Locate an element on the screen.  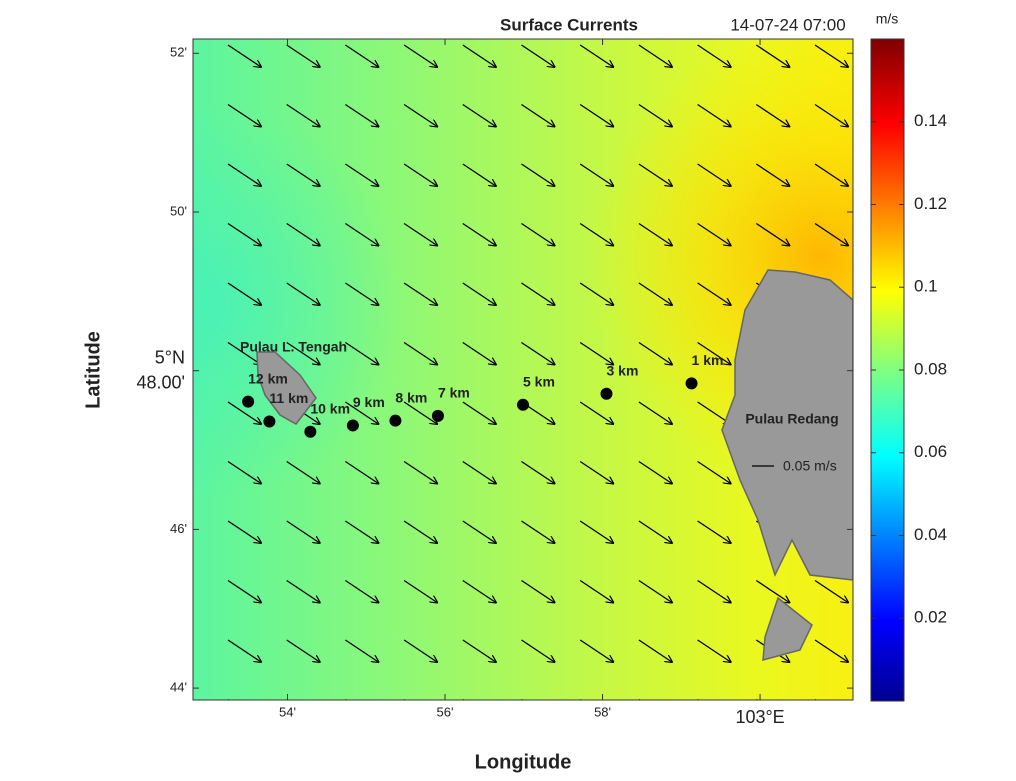
island-label: Pulau Redang is located at coordinates (791, 419).